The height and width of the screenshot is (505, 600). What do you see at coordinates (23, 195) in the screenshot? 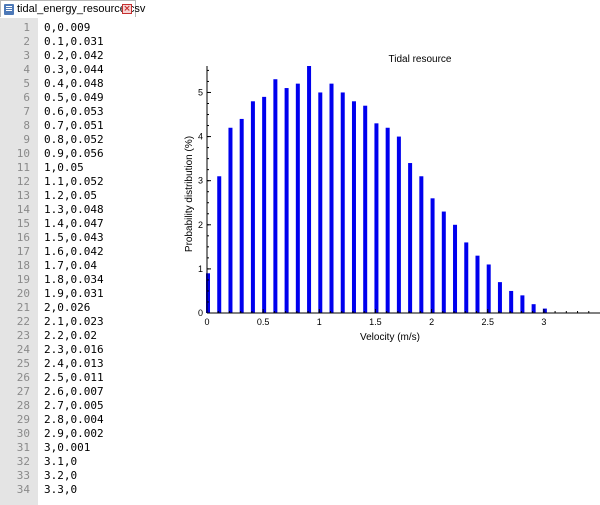
I see `line-number: 13` at bounding box center [23, 195].